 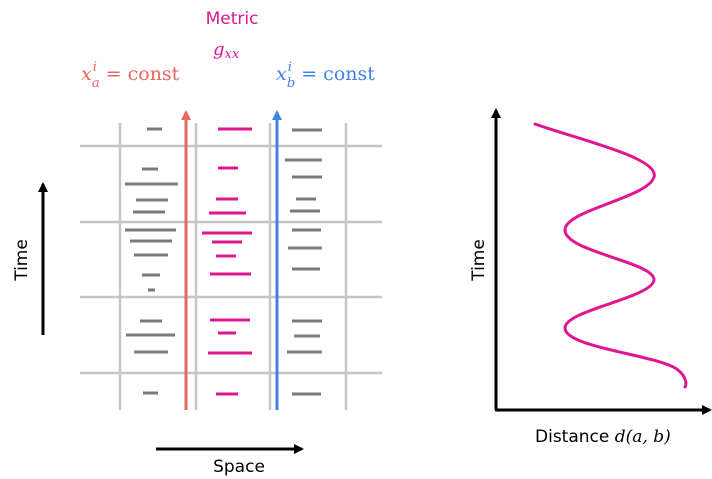 I want to click on distance-axis-label: Distance d(a, b), so click(x=603, y=437).